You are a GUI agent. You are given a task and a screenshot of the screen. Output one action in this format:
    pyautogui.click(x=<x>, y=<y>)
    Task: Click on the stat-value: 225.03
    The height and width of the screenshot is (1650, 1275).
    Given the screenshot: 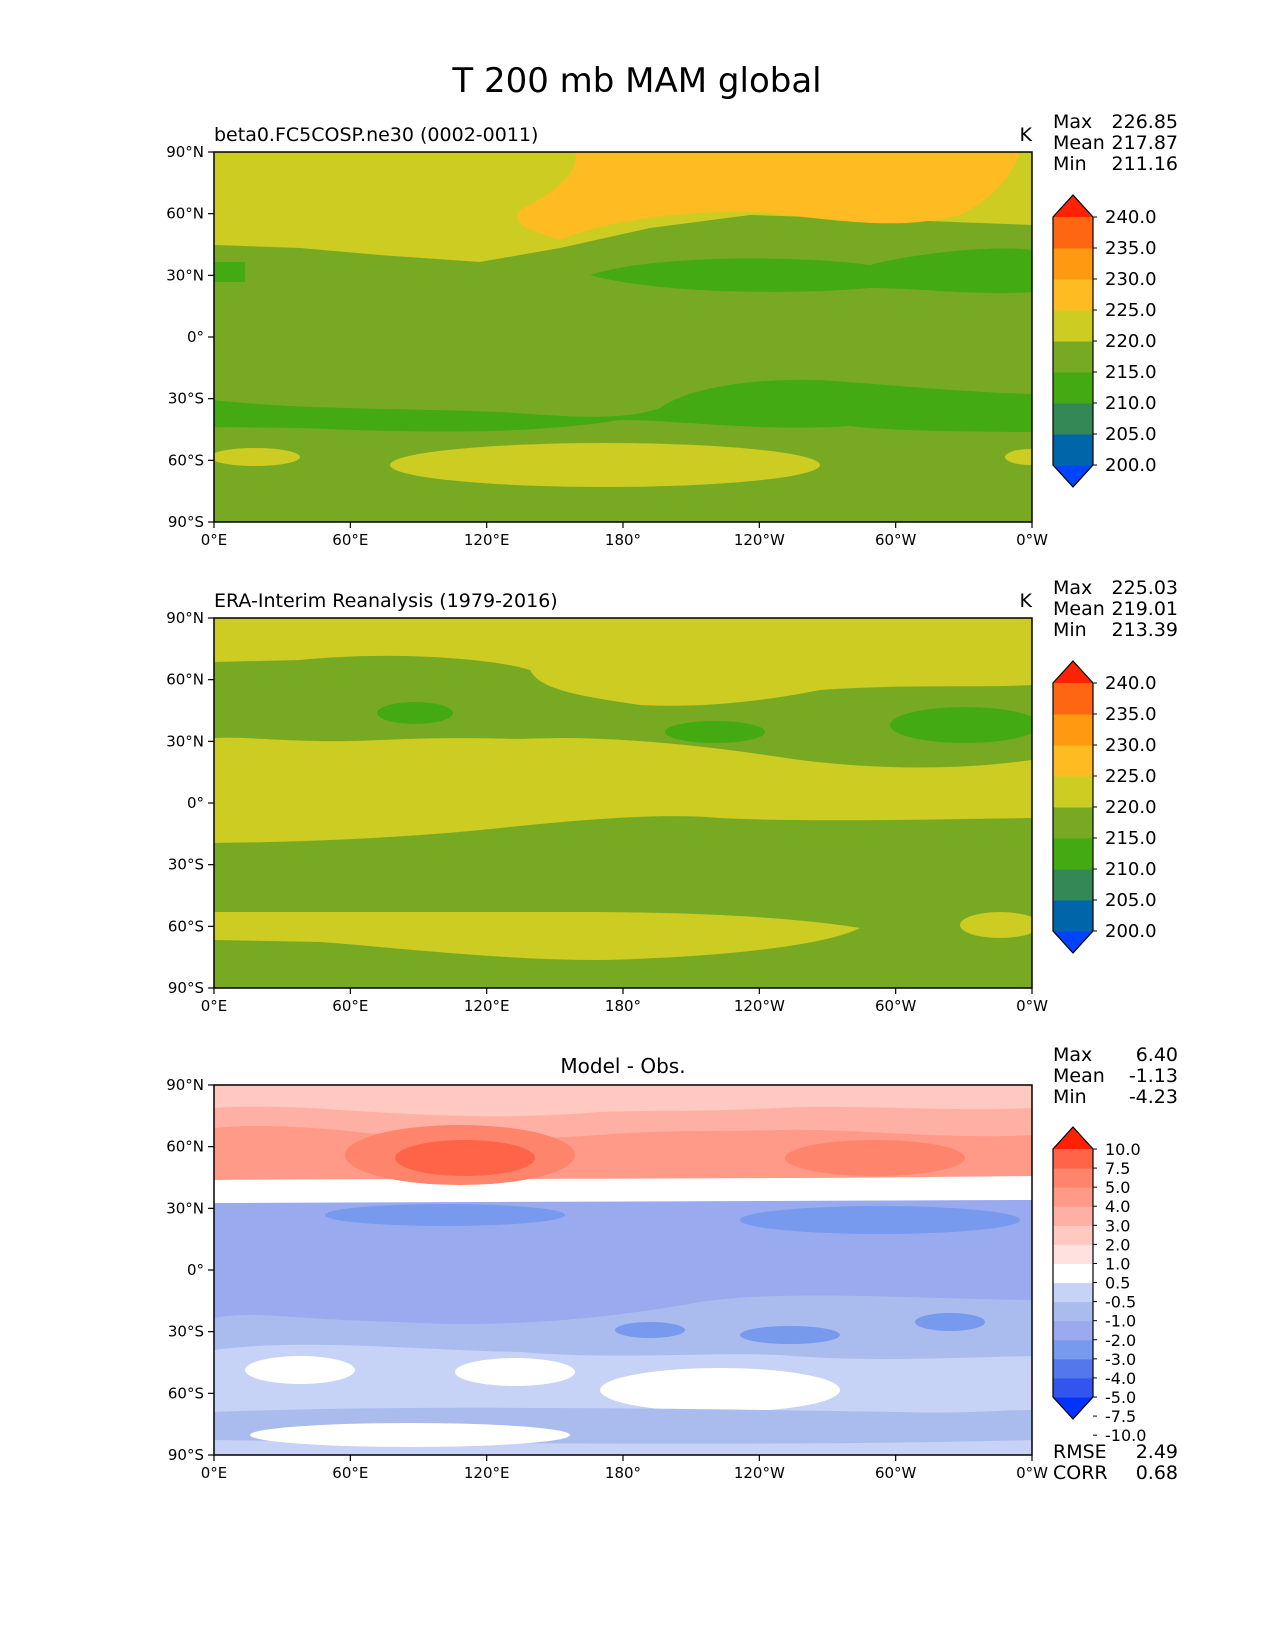 What is the action you would take?
    pyautogui.click(x=1145, y=588)
    